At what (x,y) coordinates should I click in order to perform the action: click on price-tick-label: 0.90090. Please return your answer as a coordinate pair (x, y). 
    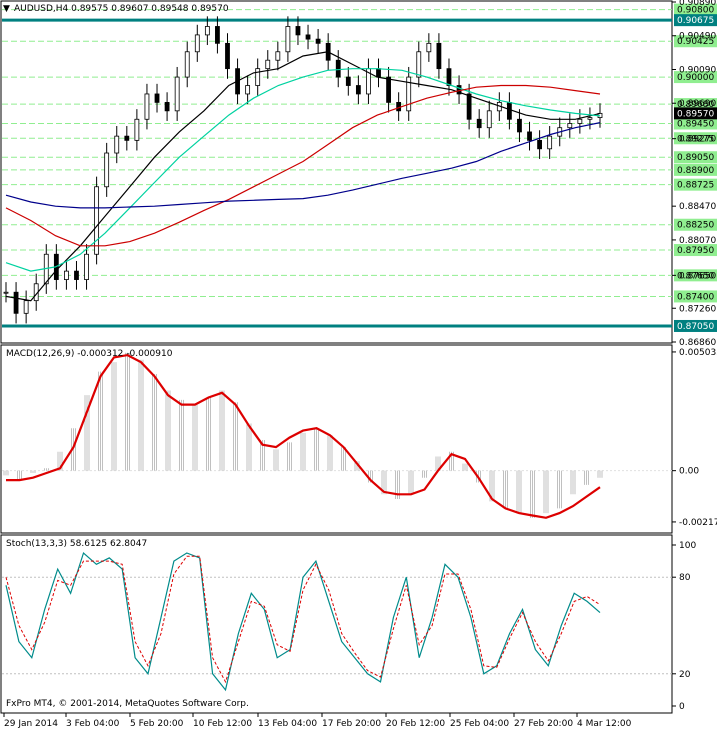
    Looking at the image, I should click on (697, 70).